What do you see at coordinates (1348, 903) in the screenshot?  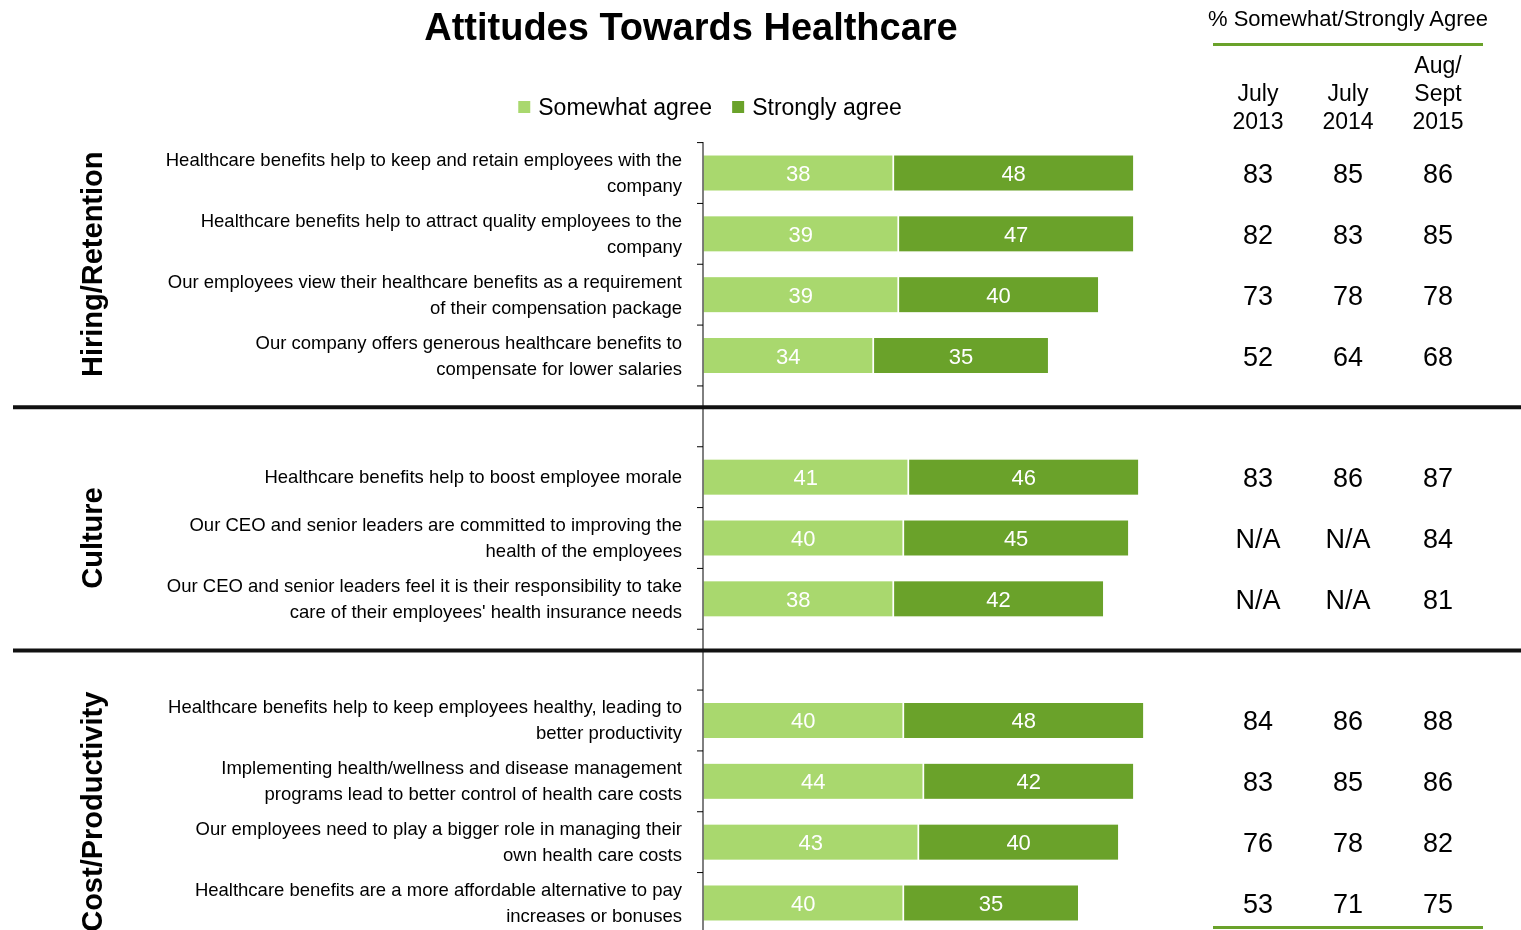 I see `text: 71` at bounding box center [1348, 903].